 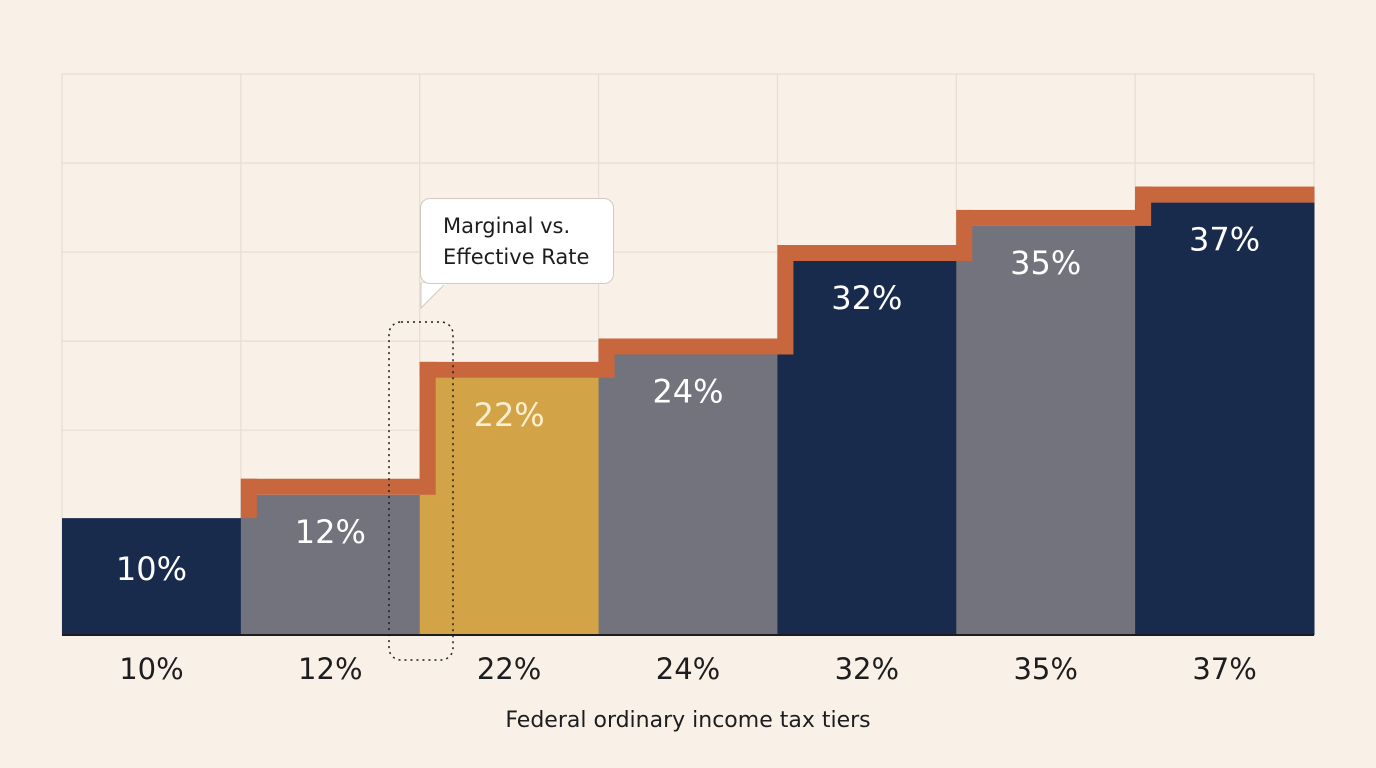 I want to click on callout-line-2: Effective Rate, so click(x=516, y=257).